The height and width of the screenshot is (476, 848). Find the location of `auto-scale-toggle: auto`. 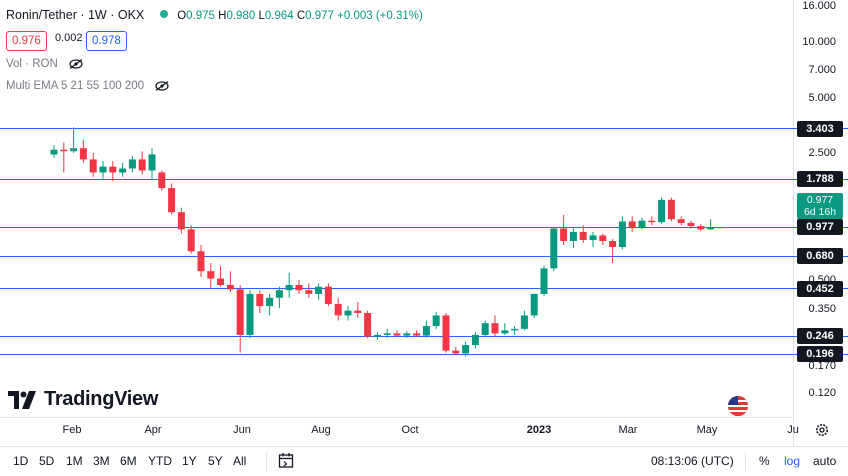

auto-scale-toggle: auto is located at coordinates (825, 461).